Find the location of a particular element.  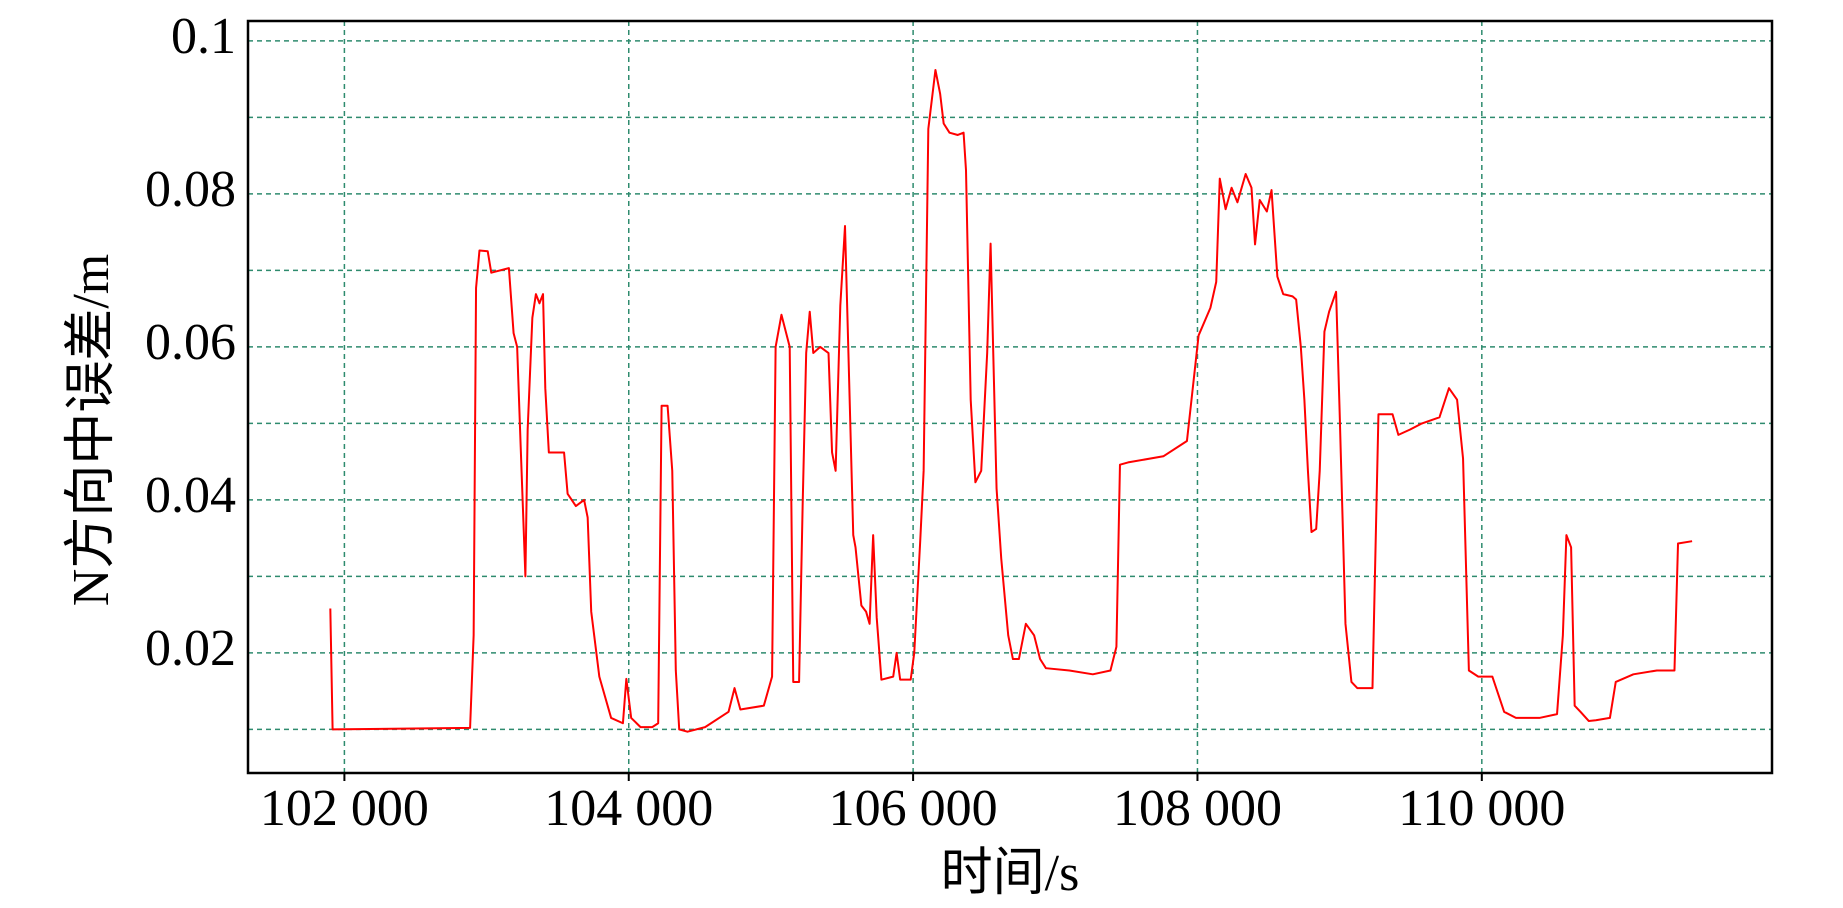

x-tick-label: 110 000 is located at coordinates (1481, 808).